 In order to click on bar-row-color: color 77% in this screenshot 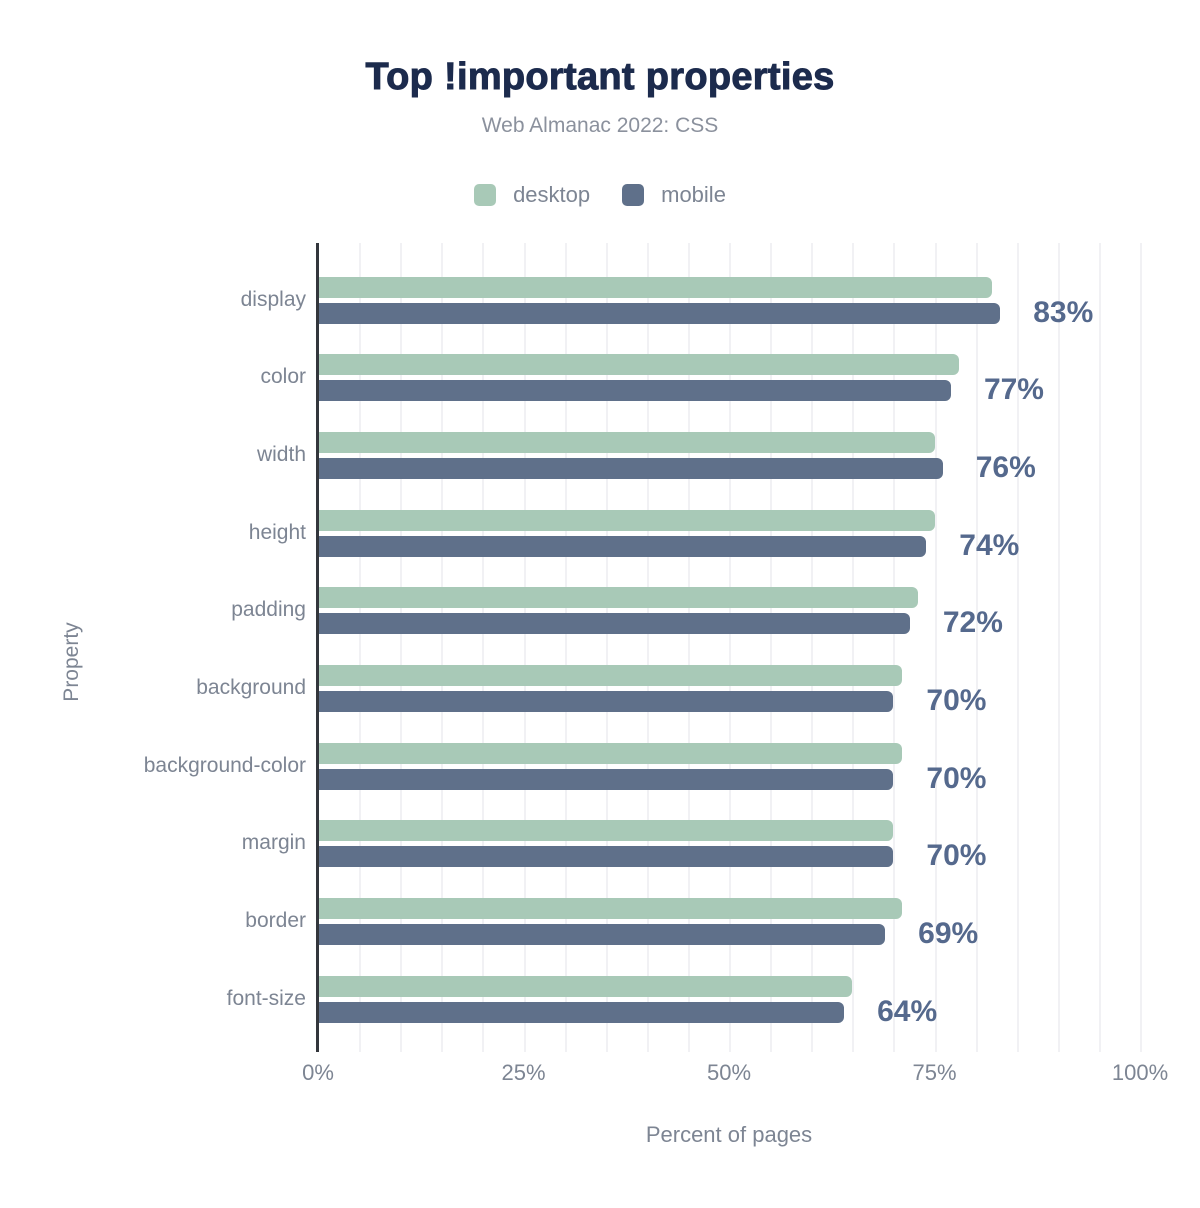, I will do `click(700, 380)`.